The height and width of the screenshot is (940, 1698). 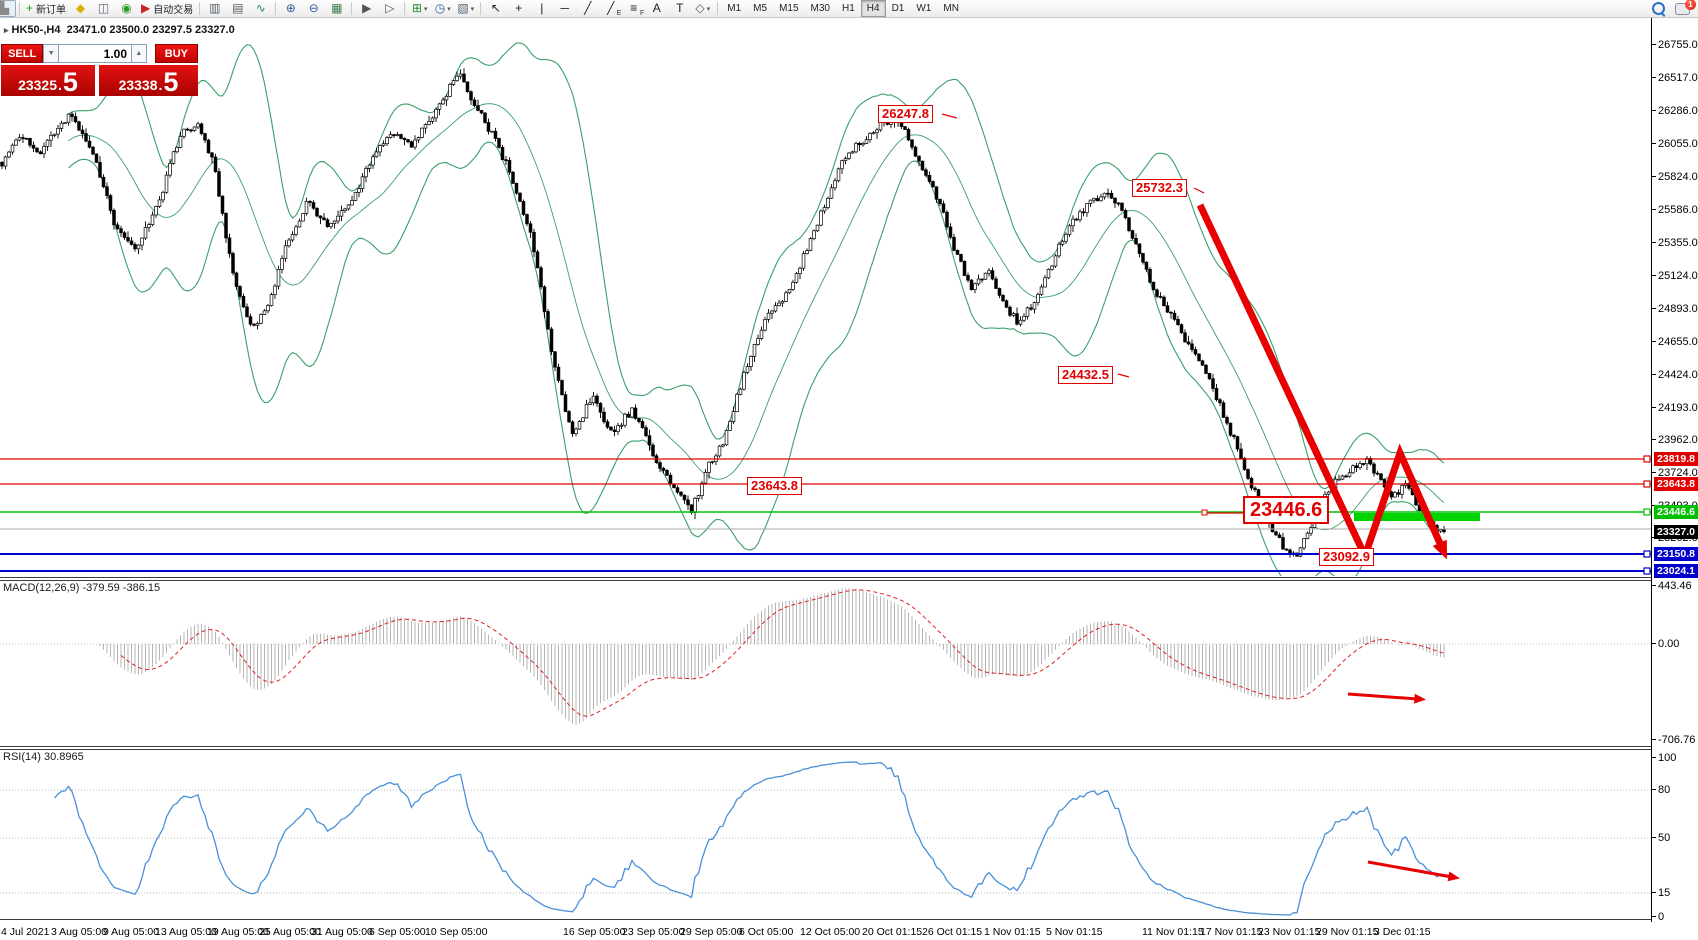 I want to click on ohlc-values: 23471.0 23500.0 23297.5 23327.0, so click(x=150, y=30).